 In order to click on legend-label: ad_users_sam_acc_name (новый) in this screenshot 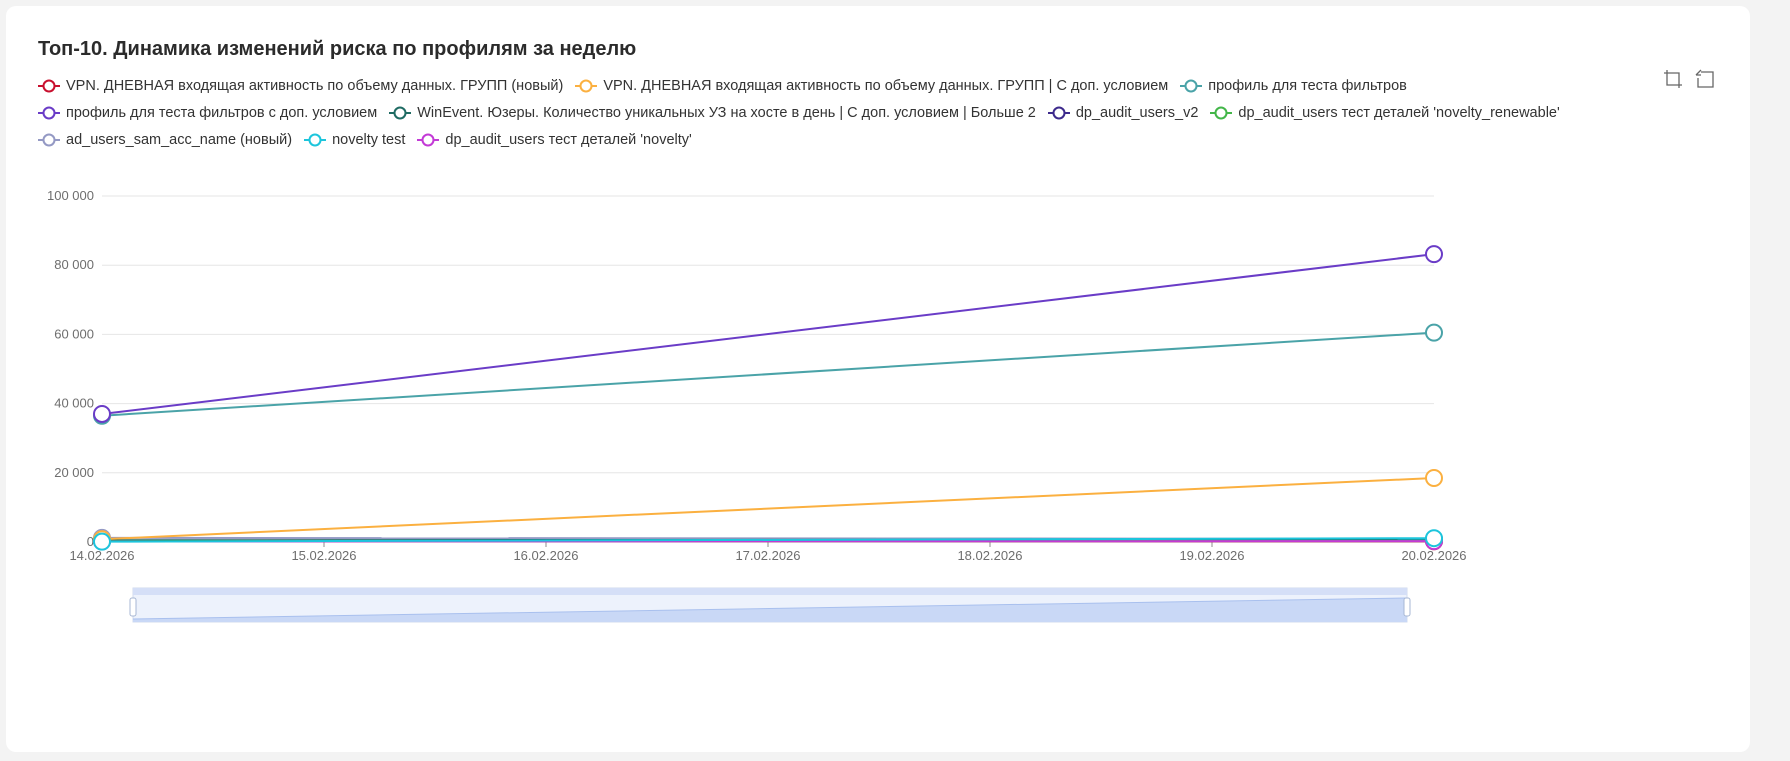, I will do `click(179, 139)`.